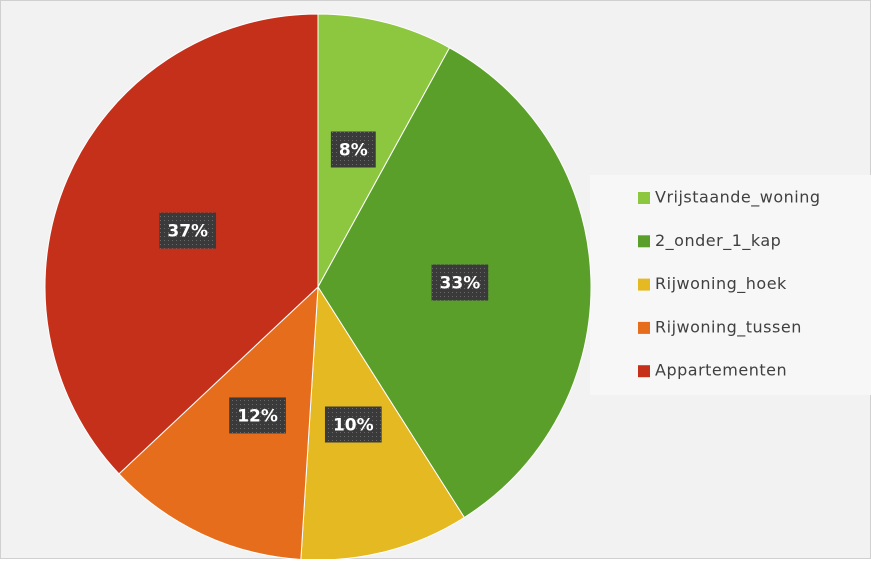  I want to click on data-label: 33%, so click(460, 284).